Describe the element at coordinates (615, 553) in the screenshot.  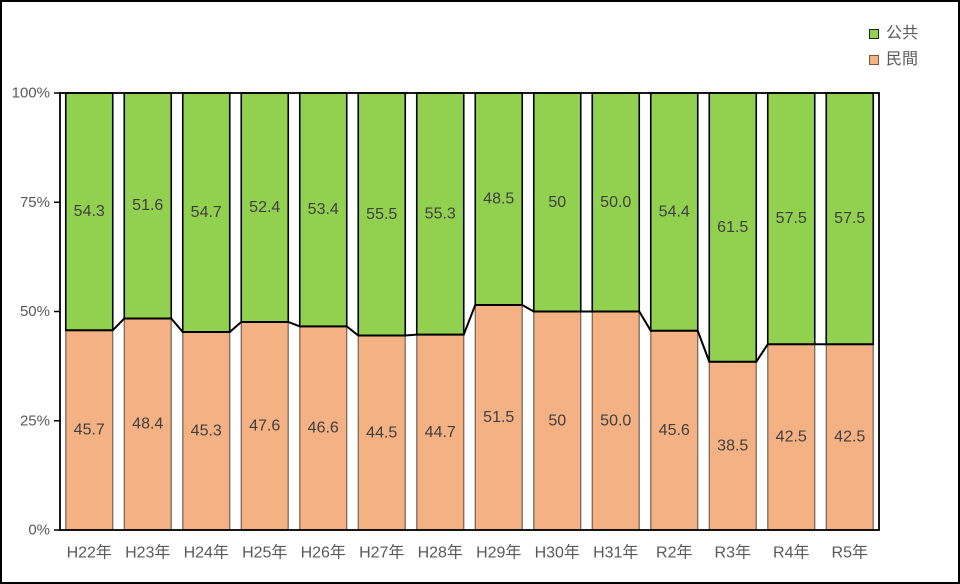
I see `category-label: H31年` at that location.